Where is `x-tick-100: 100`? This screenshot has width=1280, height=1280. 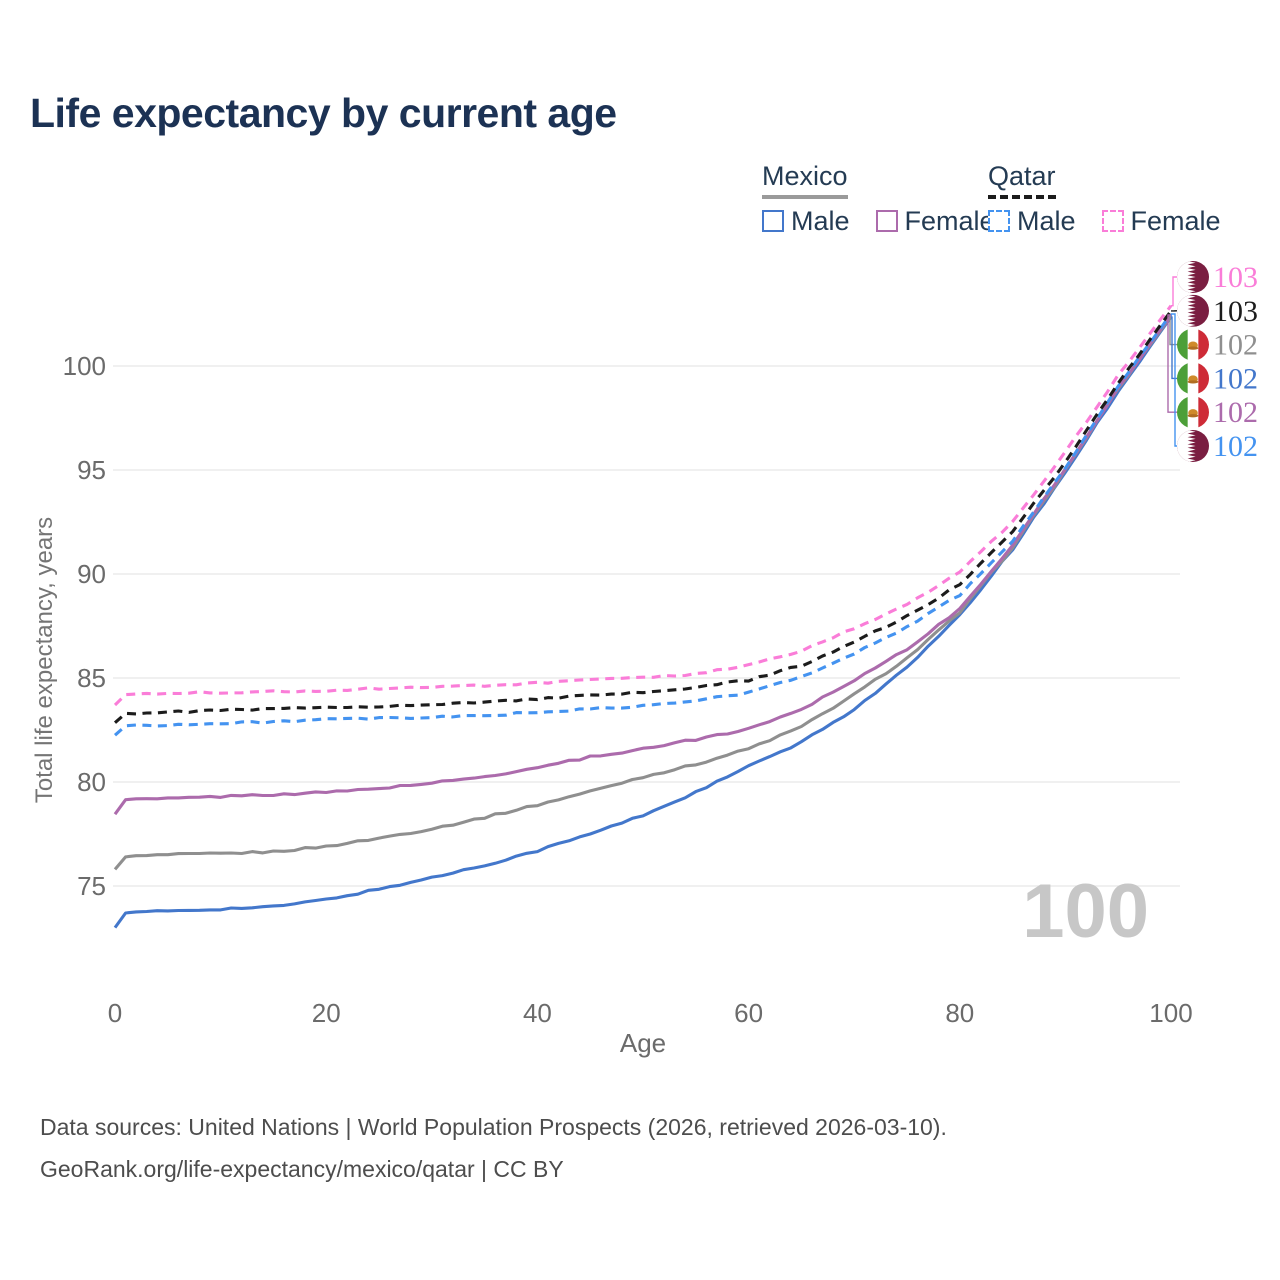
x-tick-100: 100 is located at coordinates (1170, 1013).